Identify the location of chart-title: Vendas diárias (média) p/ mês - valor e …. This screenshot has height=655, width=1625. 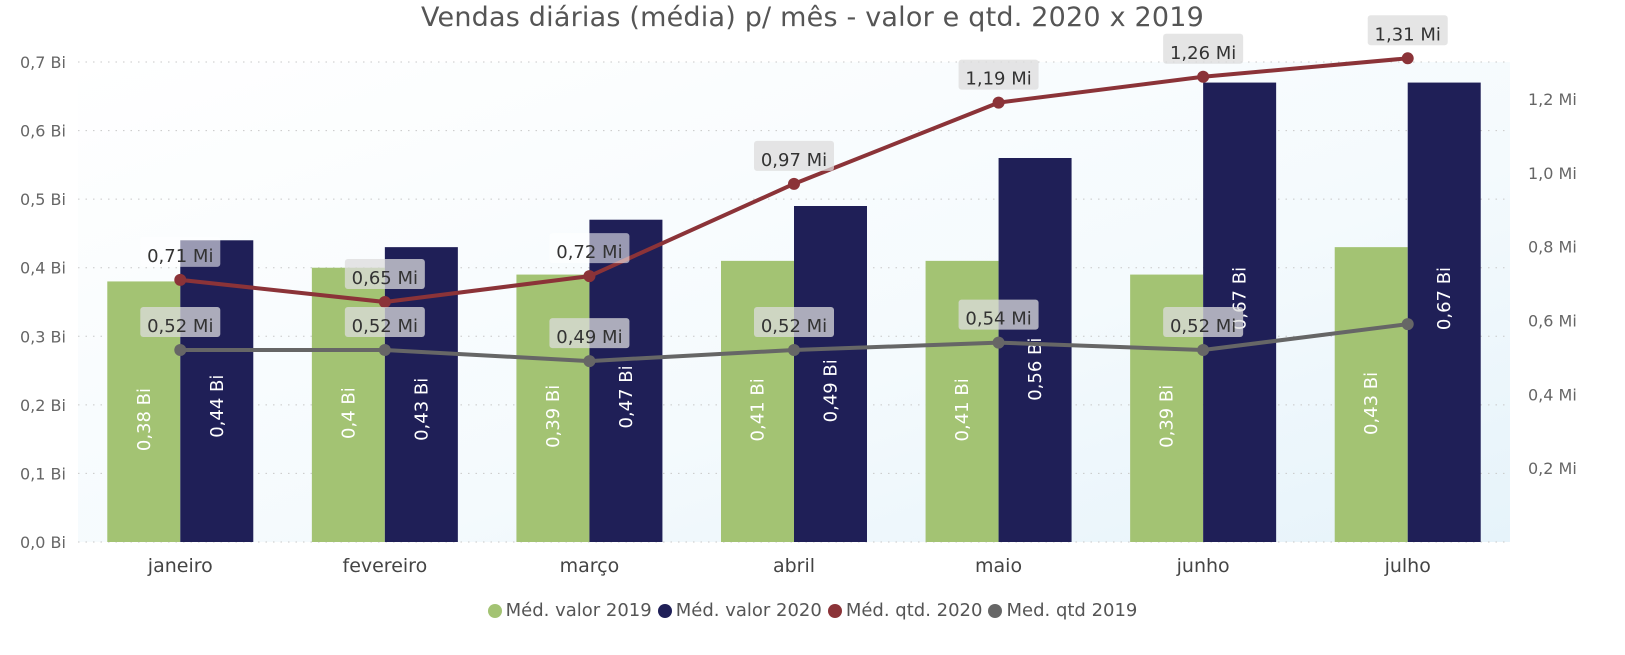
(812, 17).